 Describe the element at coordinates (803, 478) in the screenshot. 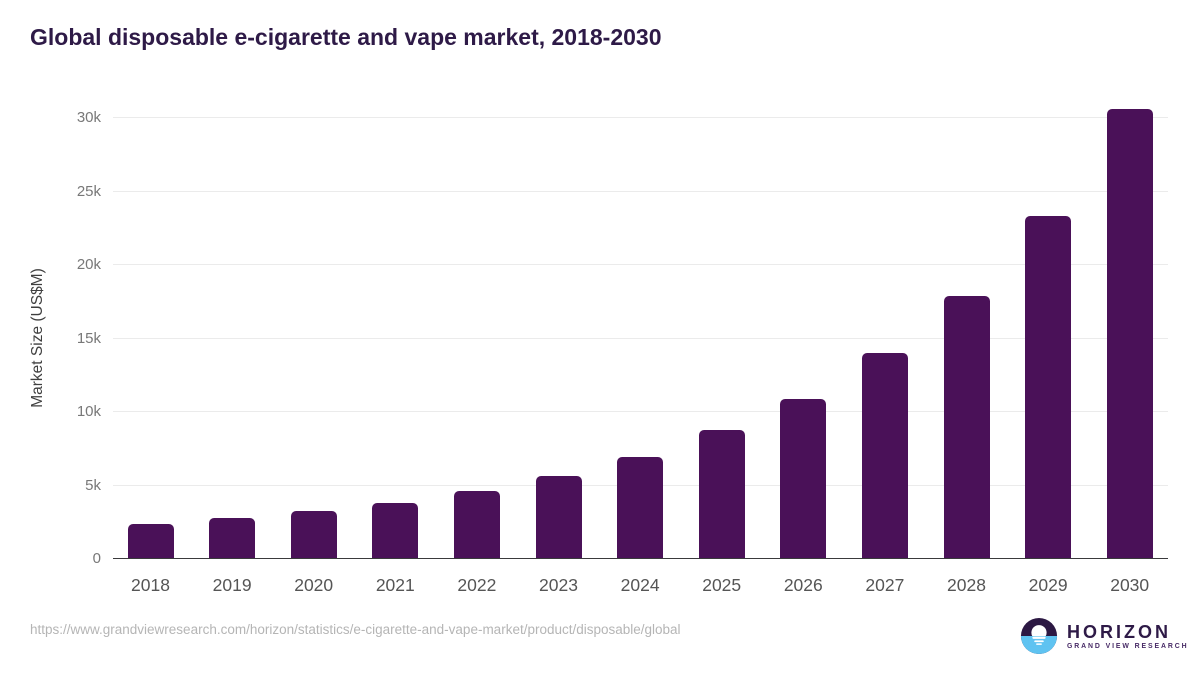

I see `bar-2026` at that location.